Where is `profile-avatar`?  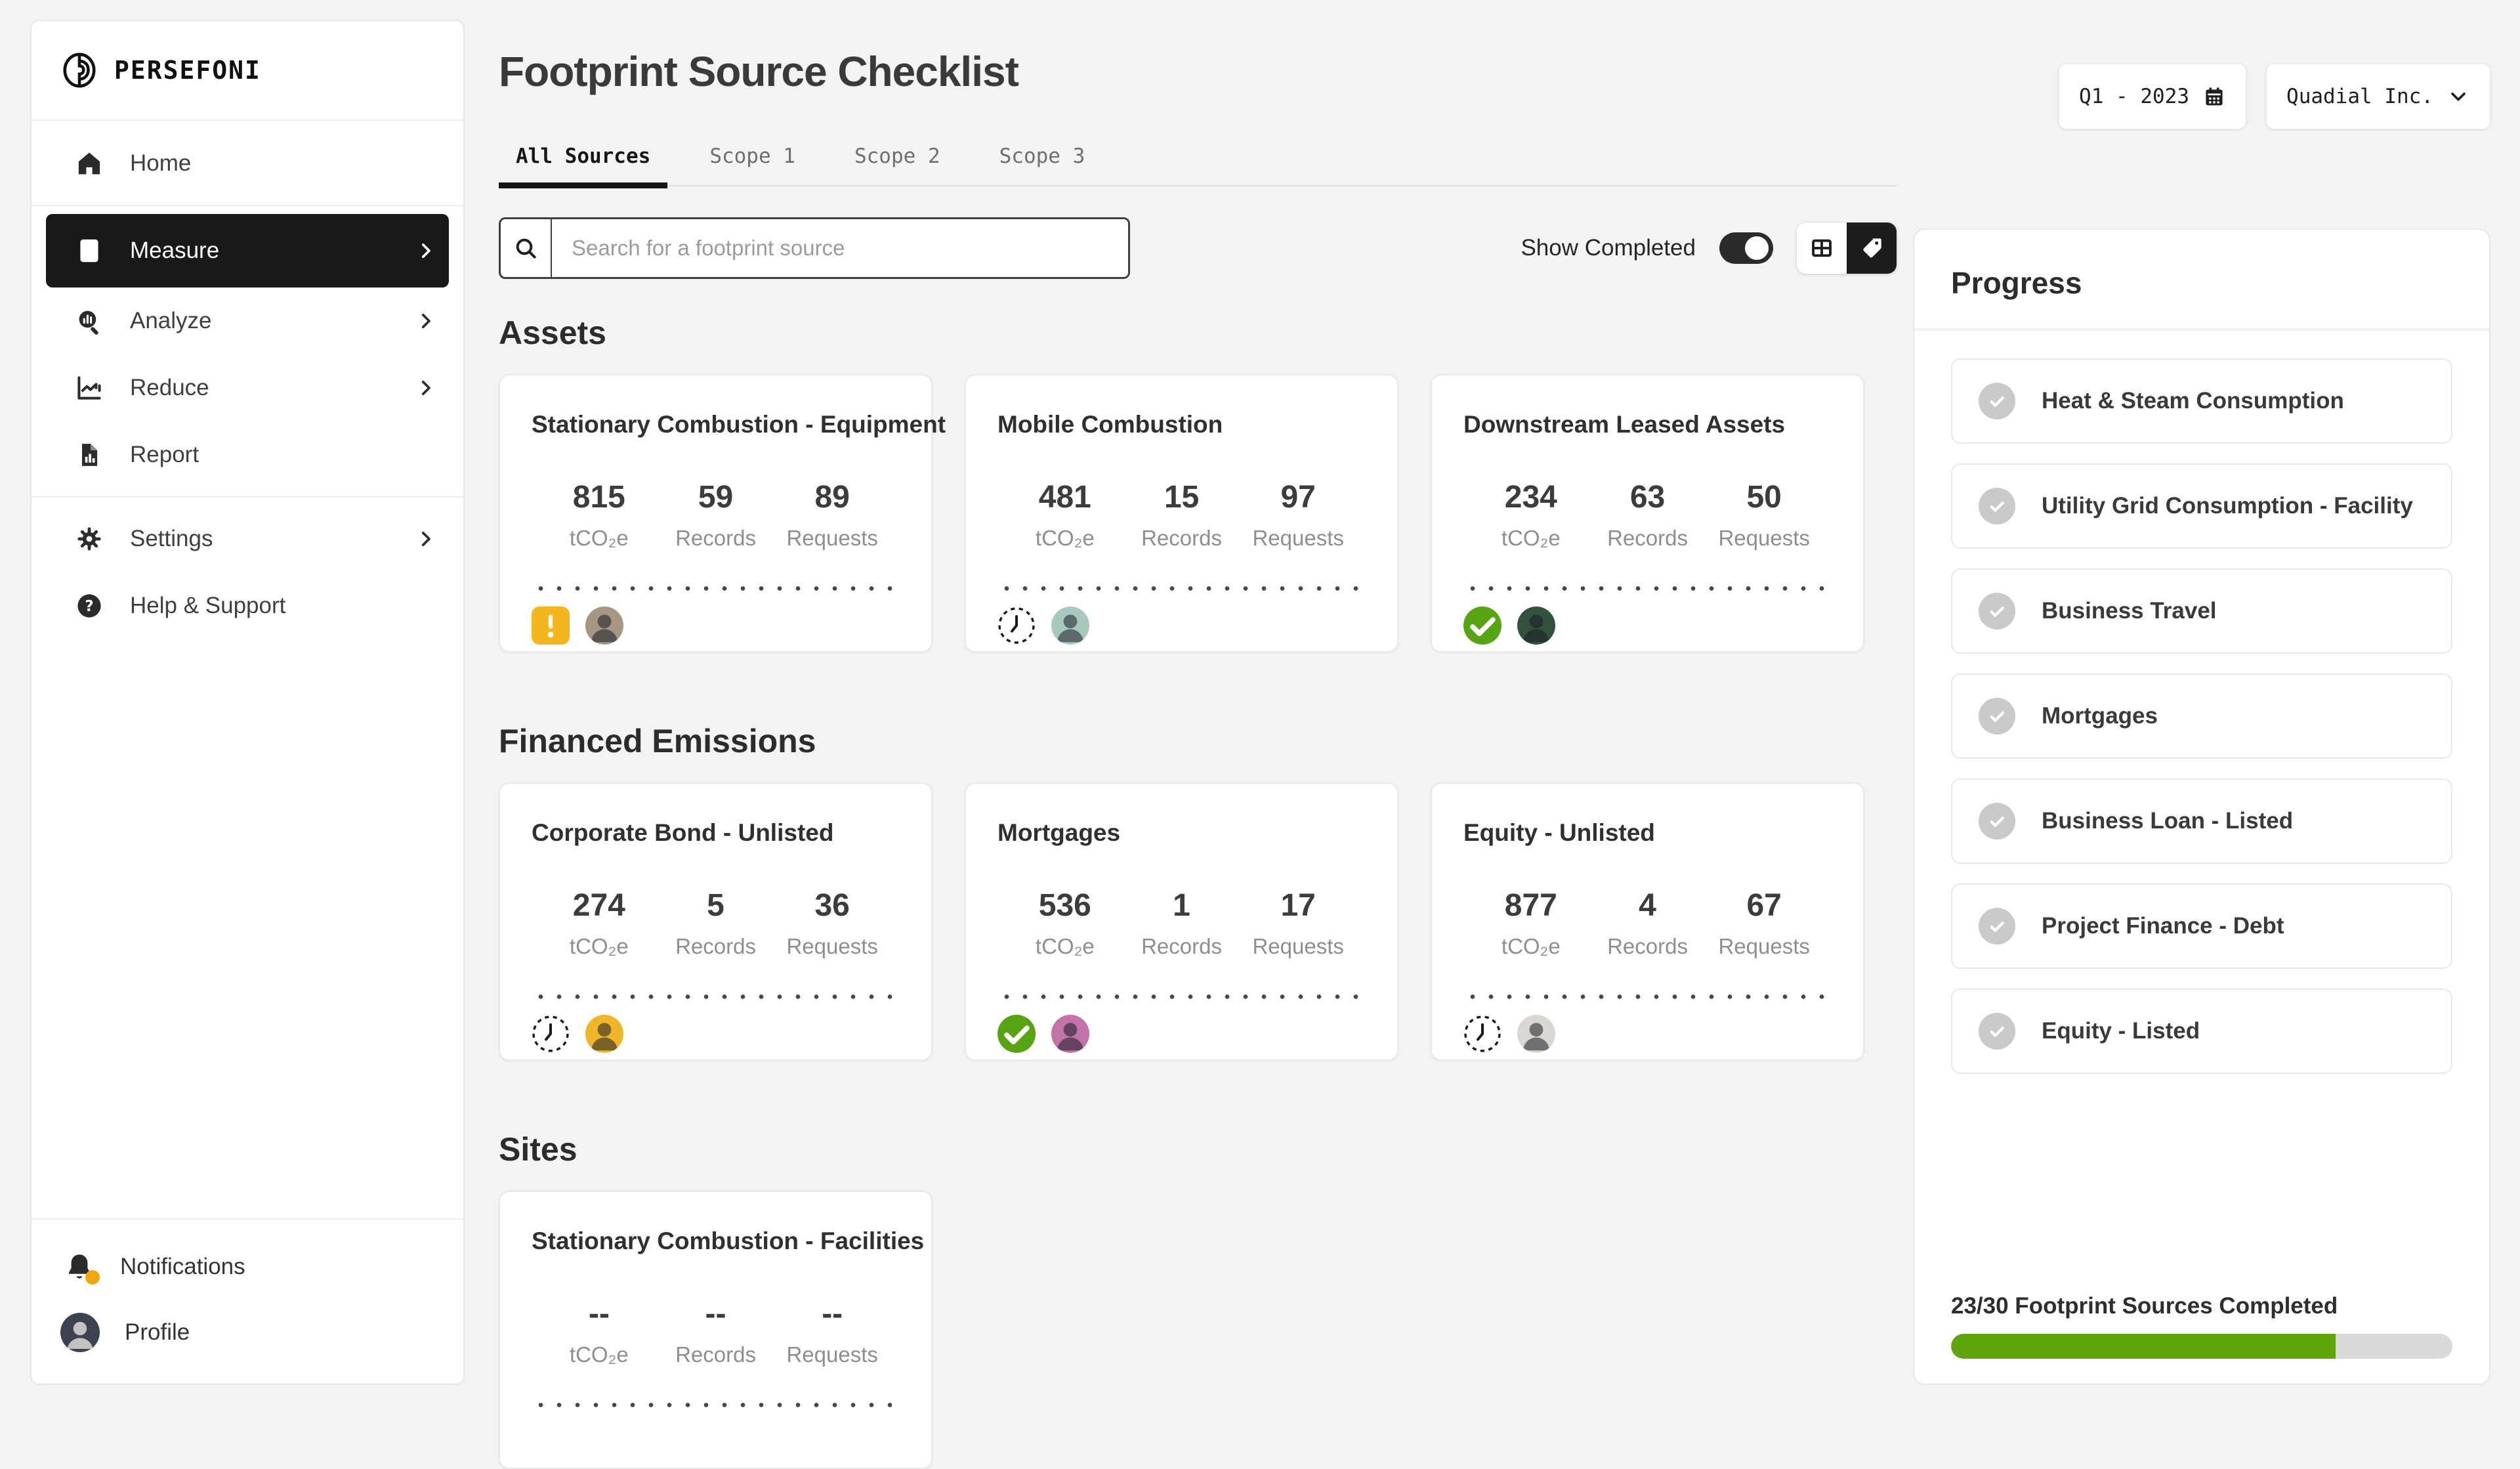 profile-avatar is located at coordinates (80, 1332).